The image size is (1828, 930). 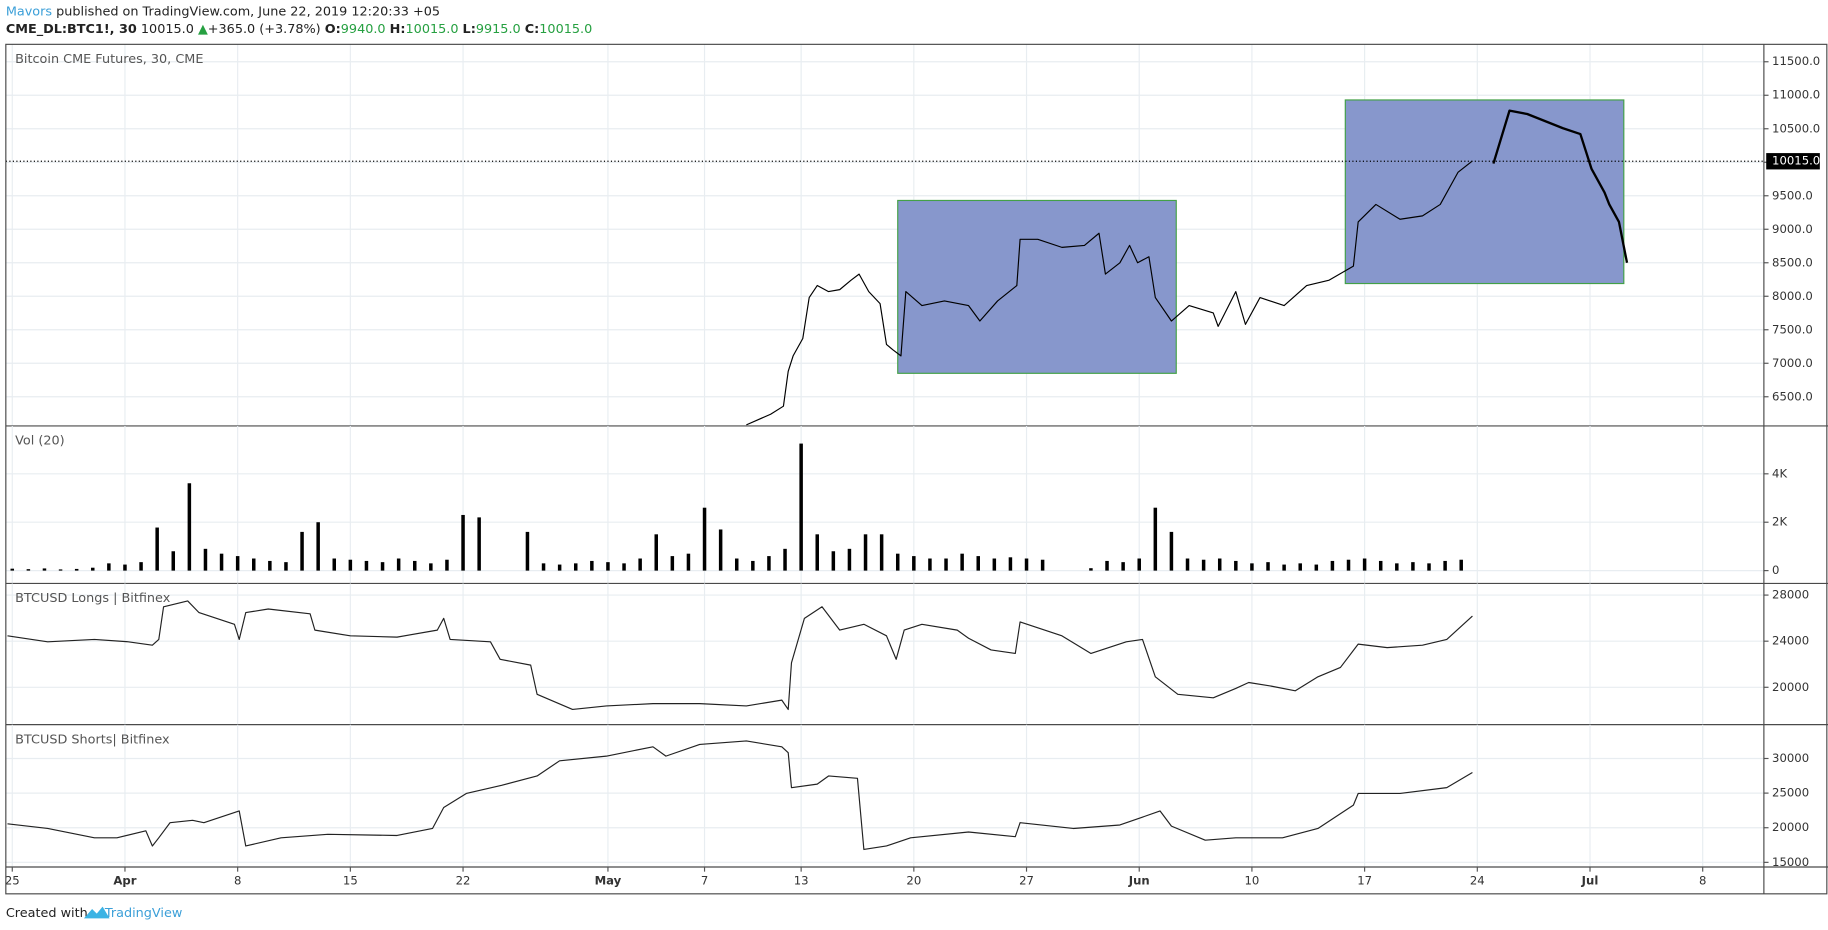 What do you see at coordinates (498, 29) in the screenshot?
I see `ohlc-value: 9915.0` at bounding box center [498, 29].